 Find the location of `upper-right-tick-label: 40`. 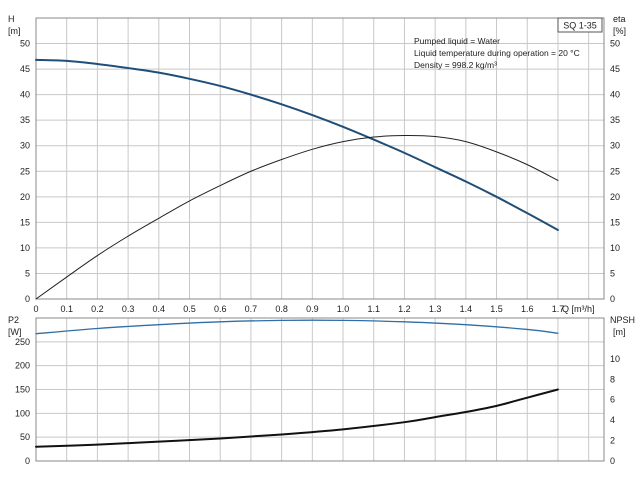

upper-right-tick-label: 40 is located at coordinates (615, 95).